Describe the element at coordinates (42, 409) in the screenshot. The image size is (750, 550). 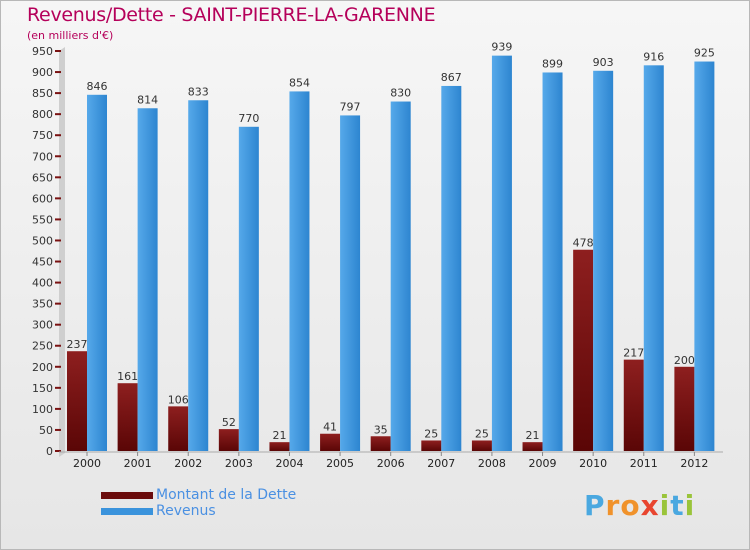
I see `y-tick-label: 100` at that location.